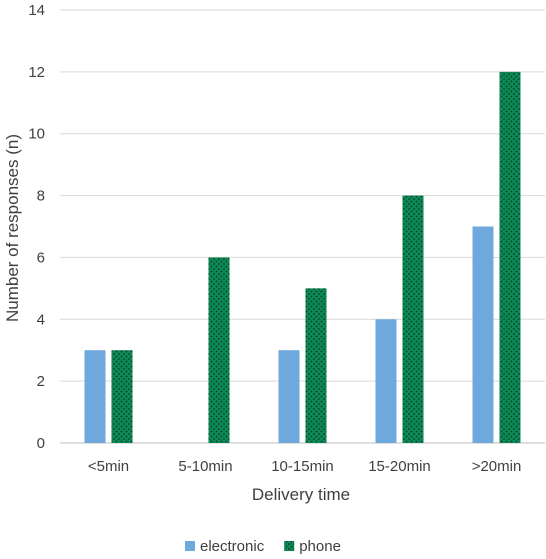 The height and width of the screenshot is (559, 546). I want to click on y-tick-label: 8, so click(41, 196).